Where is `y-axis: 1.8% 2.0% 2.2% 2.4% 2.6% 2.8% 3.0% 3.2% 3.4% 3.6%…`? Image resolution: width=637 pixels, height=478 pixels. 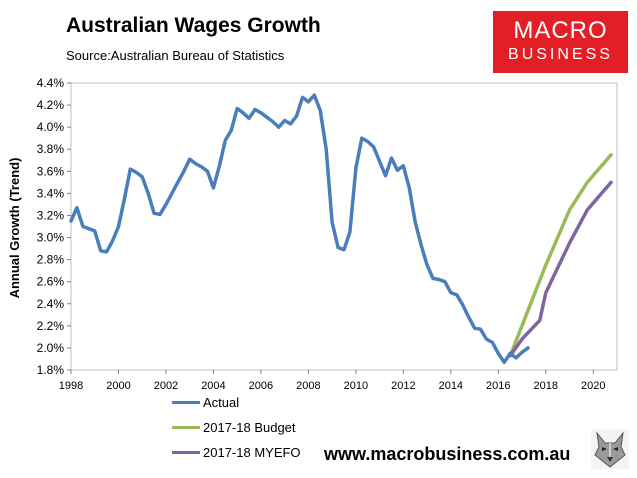 y-axis: 1.8% 2.0% 2.2% 2.4% 2.6% 2.8% 3.0% 3.2% 3.4% 3.6%… is located at coordinates (54, 226).